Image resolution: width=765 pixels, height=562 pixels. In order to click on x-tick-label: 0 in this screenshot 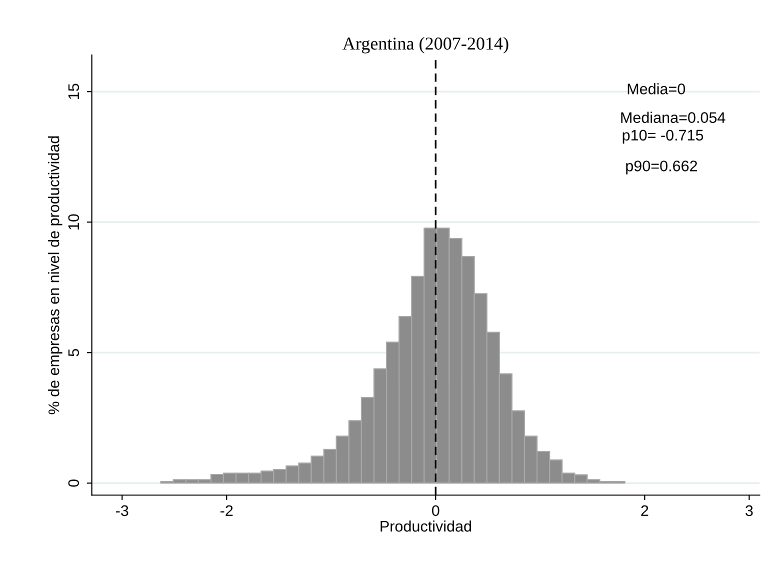, I will do `click(436, 510)`.